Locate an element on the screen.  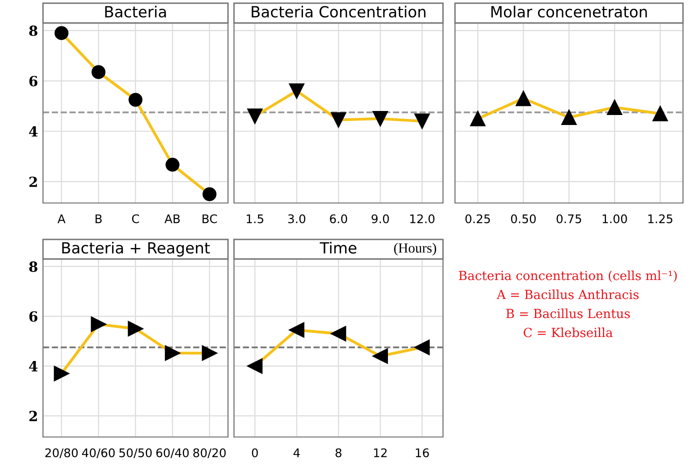
x-tick-label: 50/50 is located at coordinates (135, 453).